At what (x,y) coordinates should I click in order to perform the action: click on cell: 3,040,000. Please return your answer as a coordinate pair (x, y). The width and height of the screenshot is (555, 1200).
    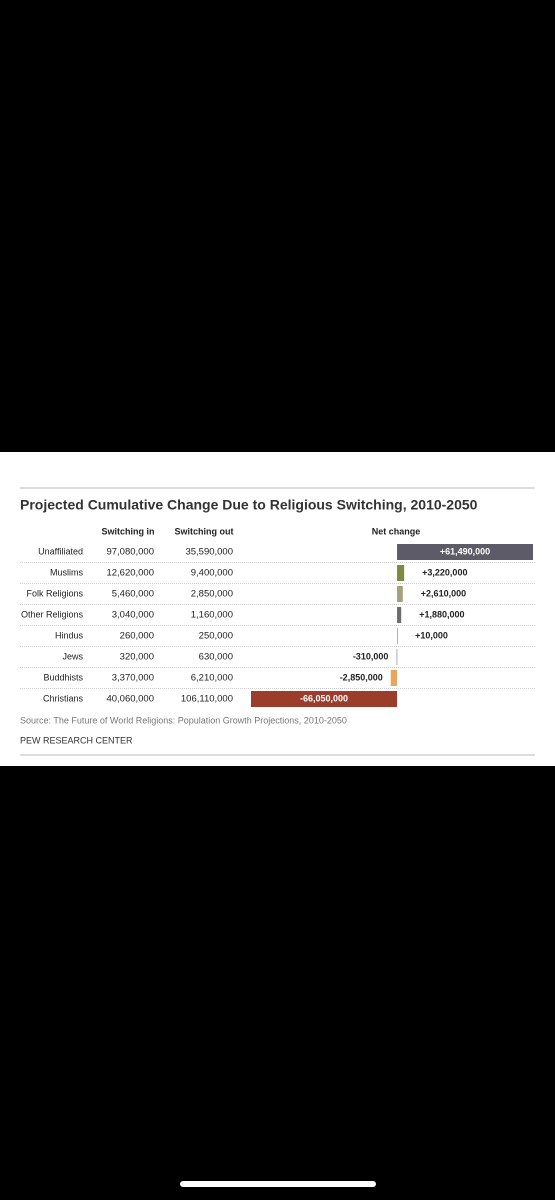
    Looking at the image, I should click on (133, 615).